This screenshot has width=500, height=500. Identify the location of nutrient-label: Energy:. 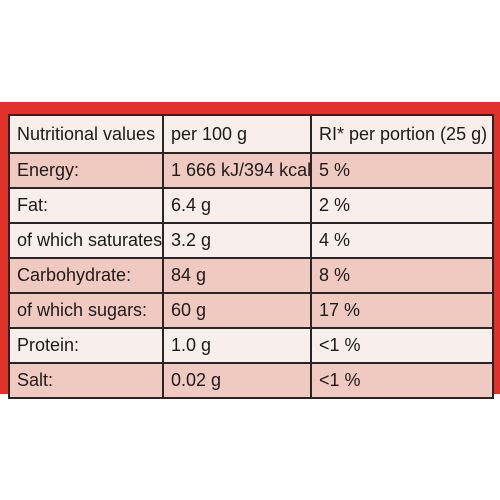
(86, 170).